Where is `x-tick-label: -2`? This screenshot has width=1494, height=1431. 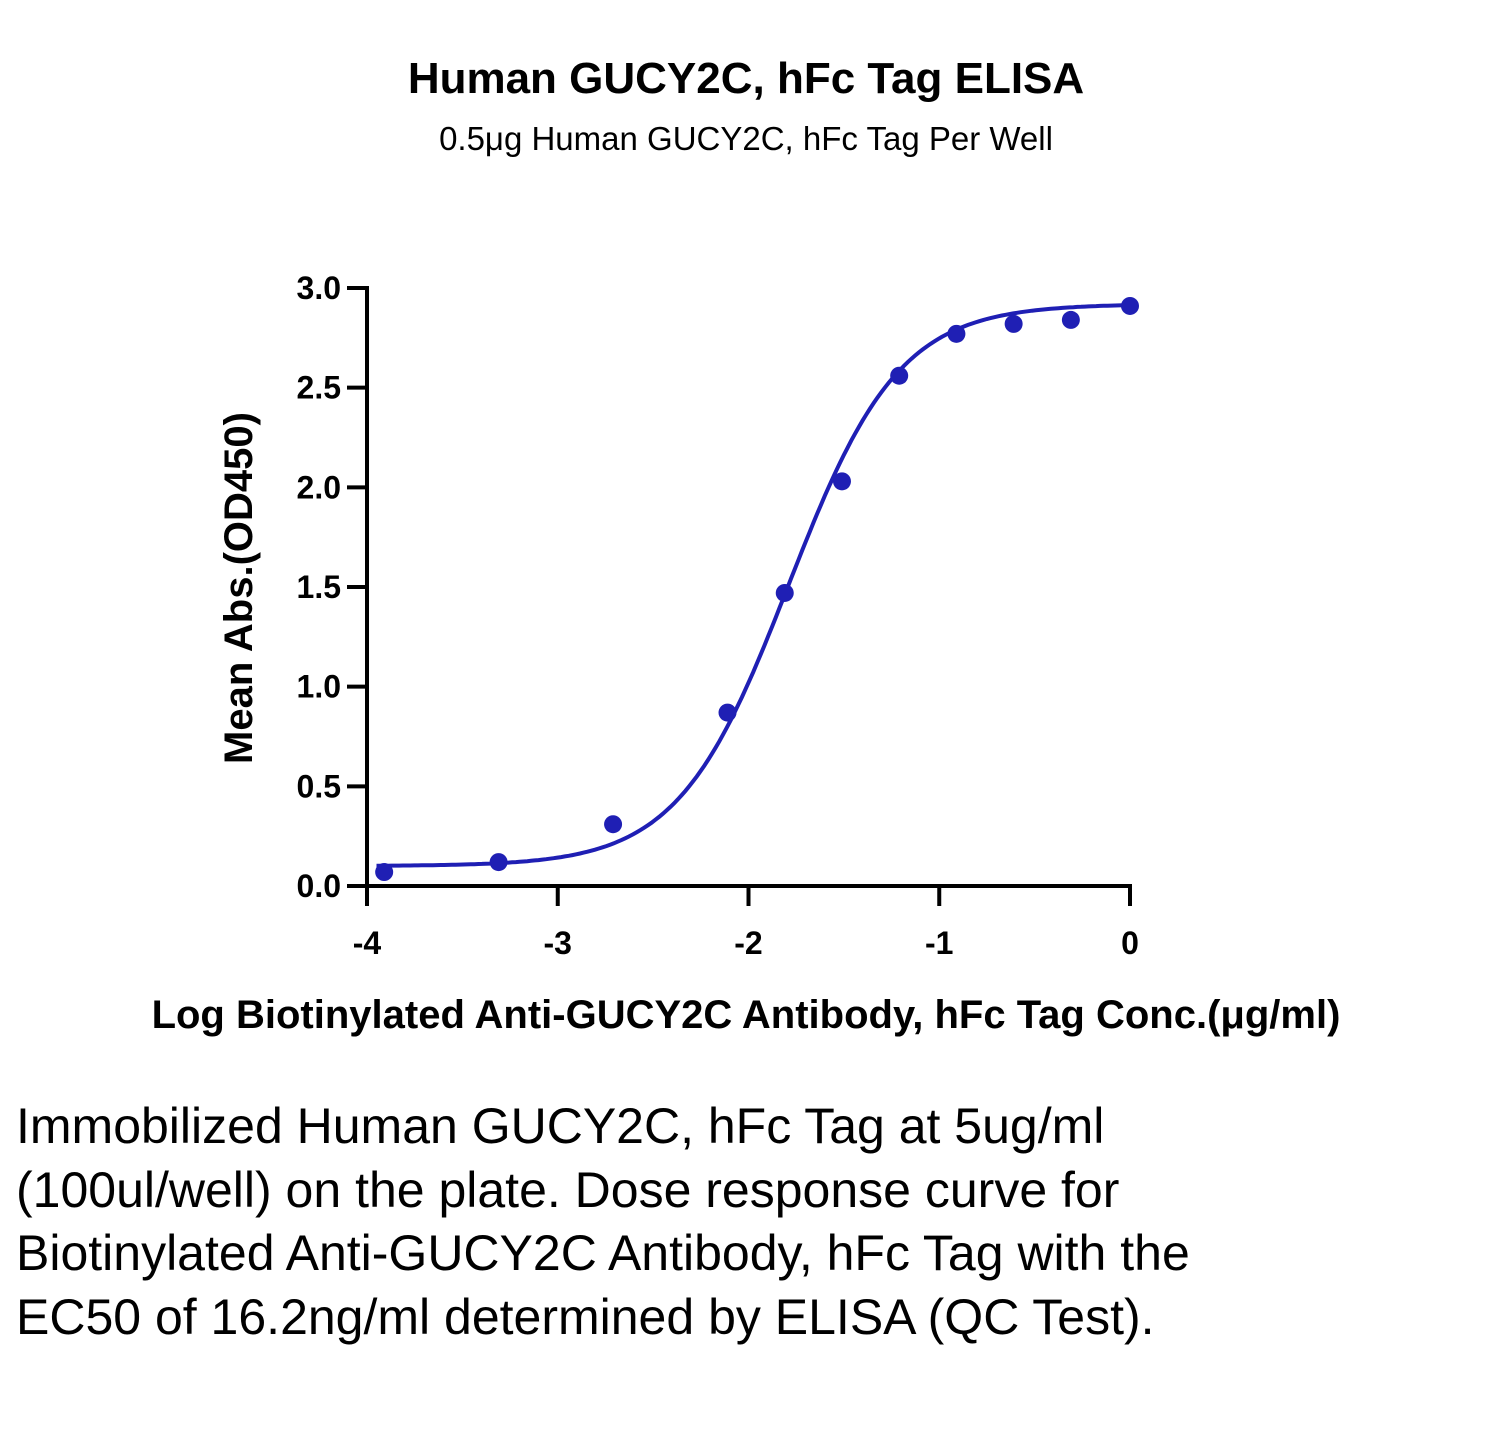
x-tick-label: -2 is located at coordinates (748, 943).